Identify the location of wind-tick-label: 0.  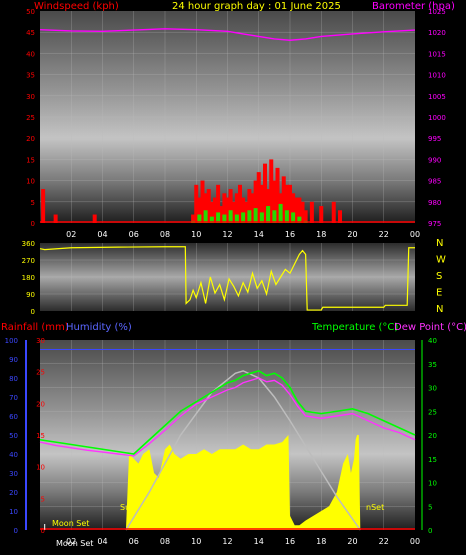
(33, 224).